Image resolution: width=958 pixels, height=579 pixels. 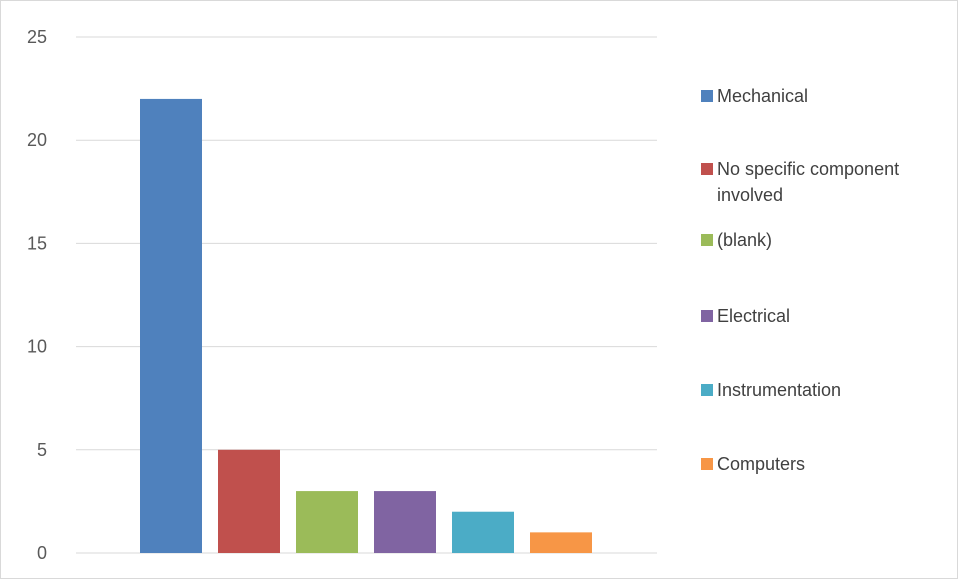 I want to click on legend-item: (blank), so click(x=824, y=240).